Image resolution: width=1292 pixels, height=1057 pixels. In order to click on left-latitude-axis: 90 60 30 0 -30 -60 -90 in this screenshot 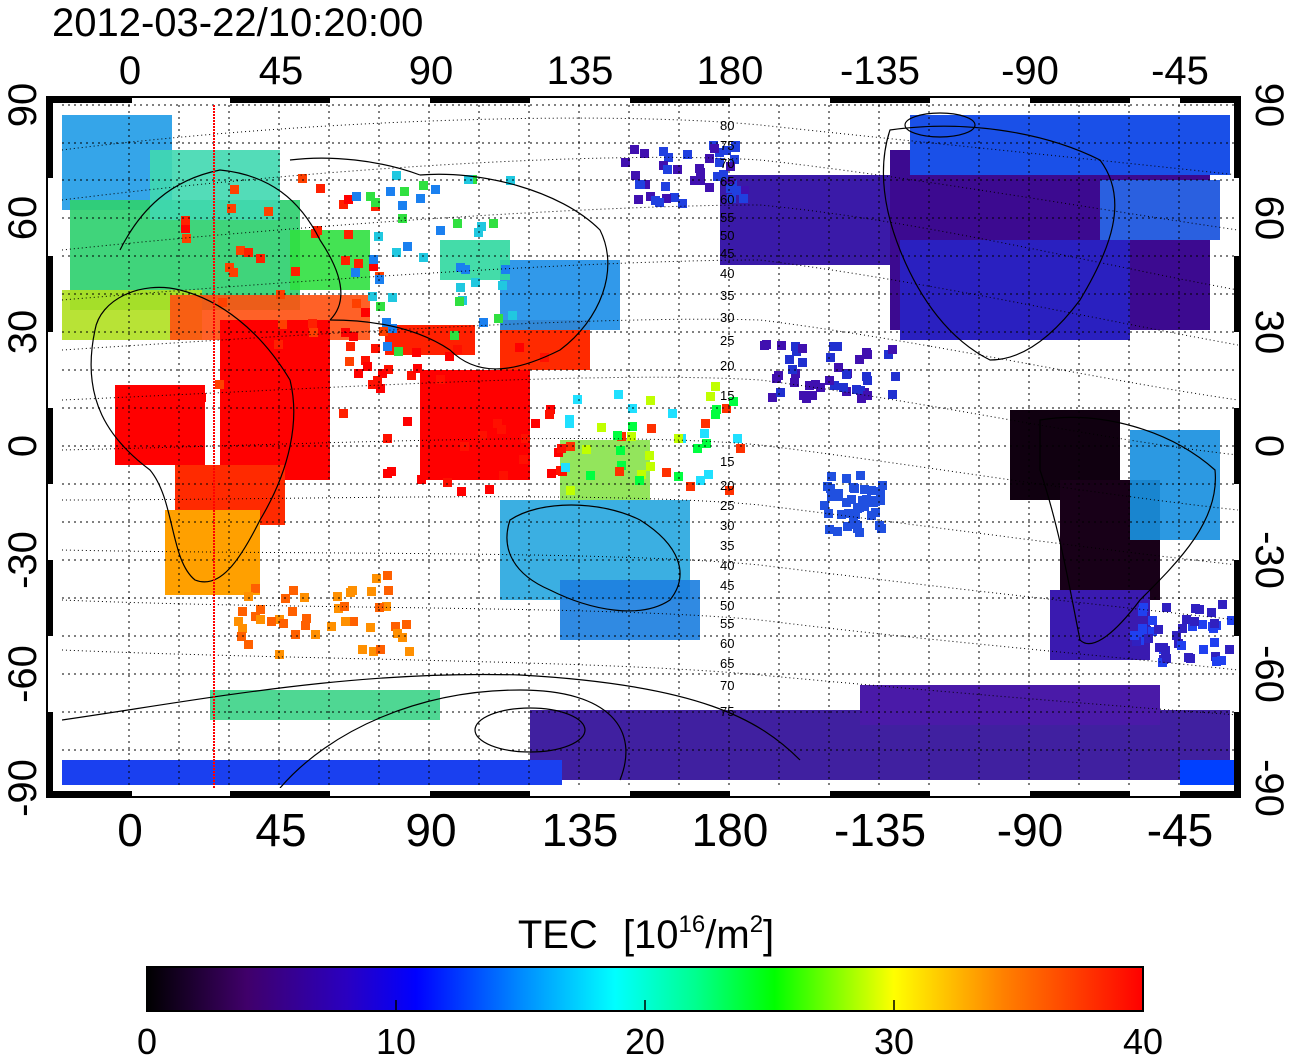, I will do `click(23, 450)`.